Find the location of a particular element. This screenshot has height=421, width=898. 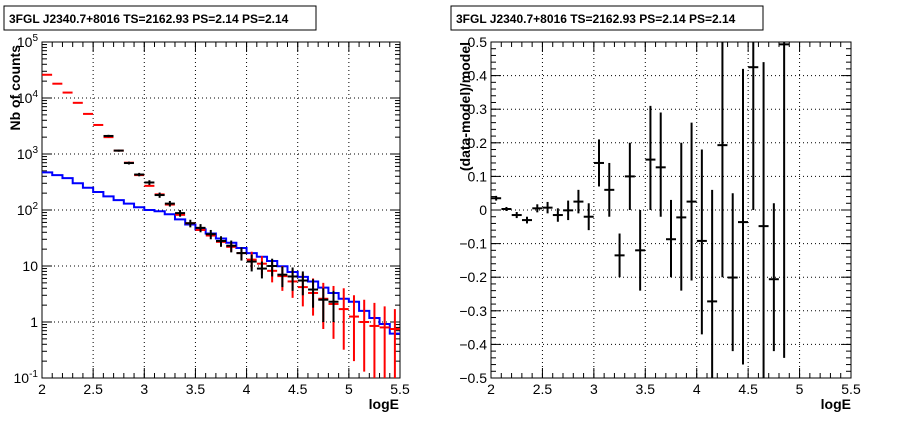

y-tick-label: 10 is located at coordinates (30, 266).